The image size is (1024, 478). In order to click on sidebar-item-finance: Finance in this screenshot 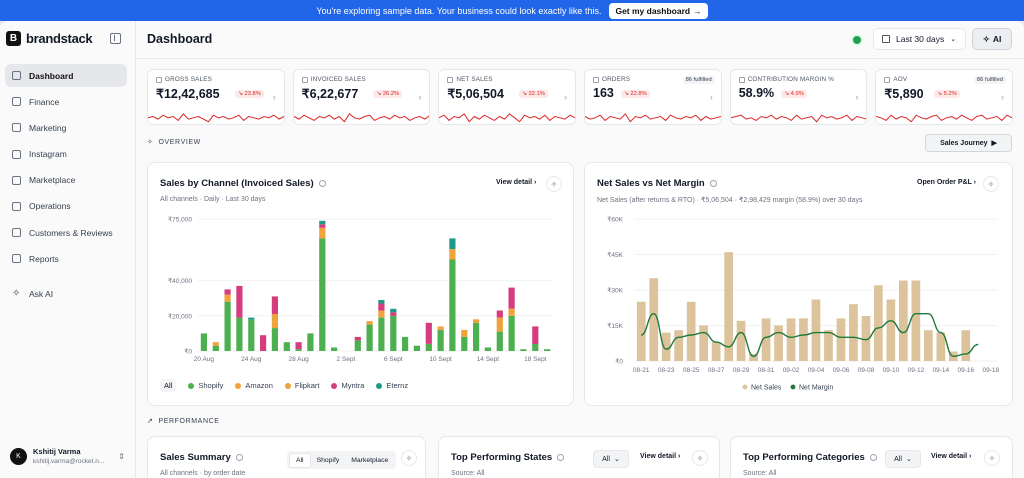, I will do `click(66, 101)`.